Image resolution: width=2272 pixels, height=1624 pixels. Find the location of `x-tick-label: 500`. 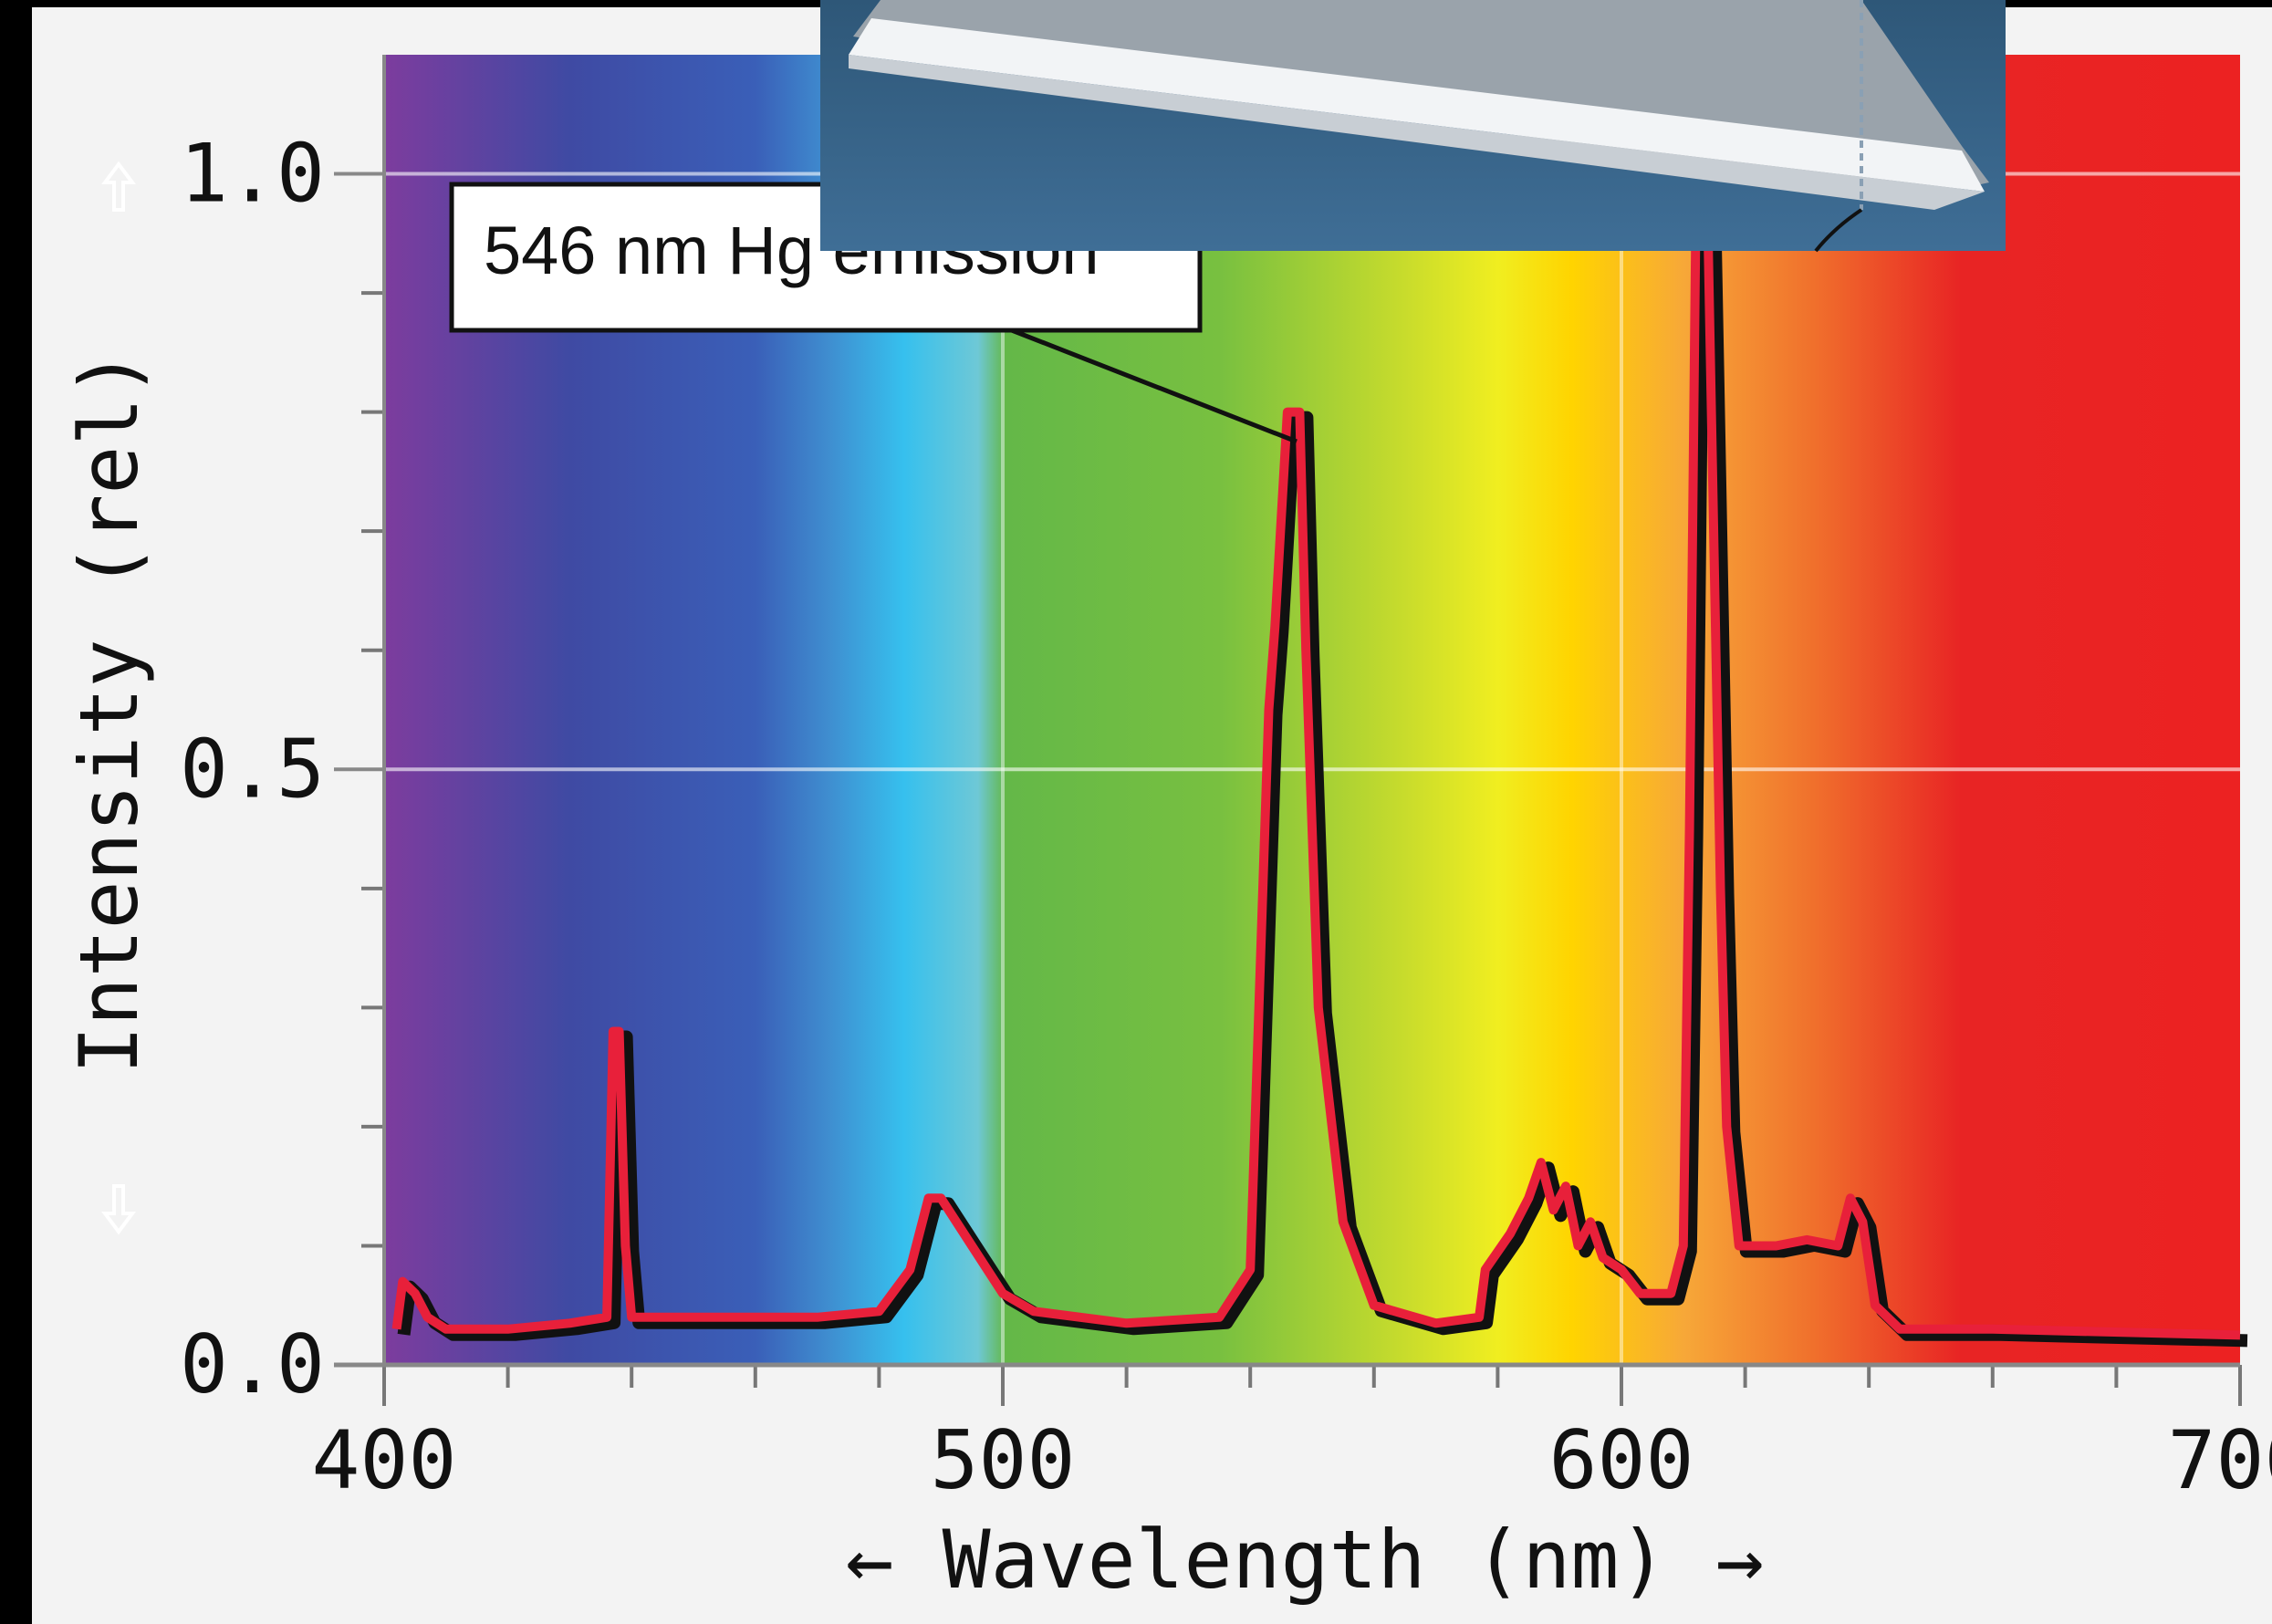

x-tick-label: 500 is located at coordinates (1003, 1460).